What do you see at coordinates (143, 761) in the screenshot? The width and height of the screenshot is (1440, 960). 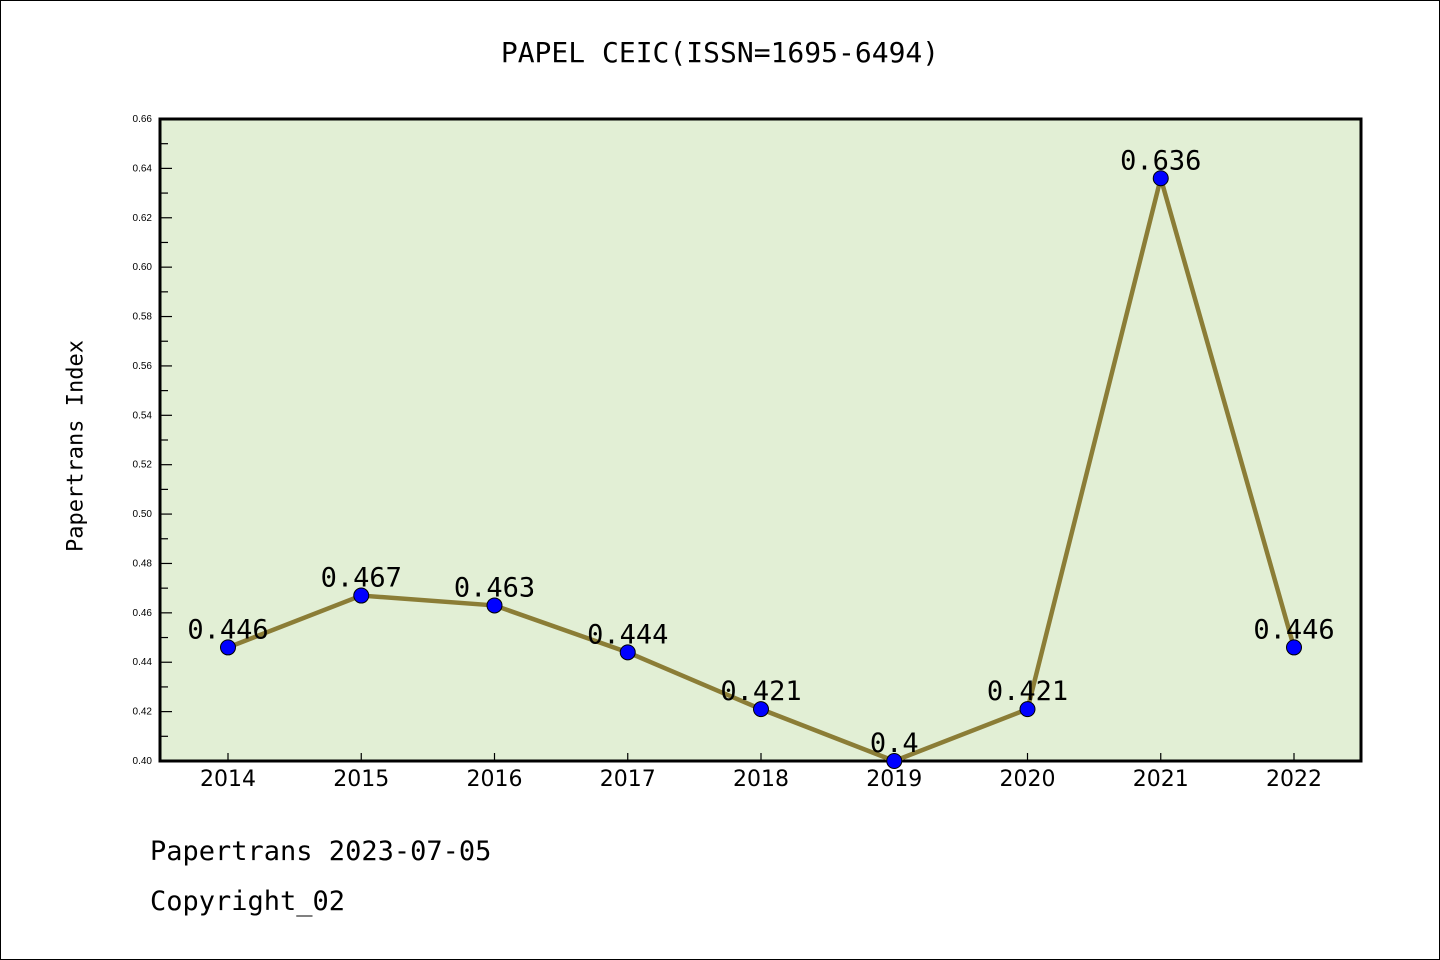 I see `y-tick-label: 0.40` at bounding box center [143, 761].